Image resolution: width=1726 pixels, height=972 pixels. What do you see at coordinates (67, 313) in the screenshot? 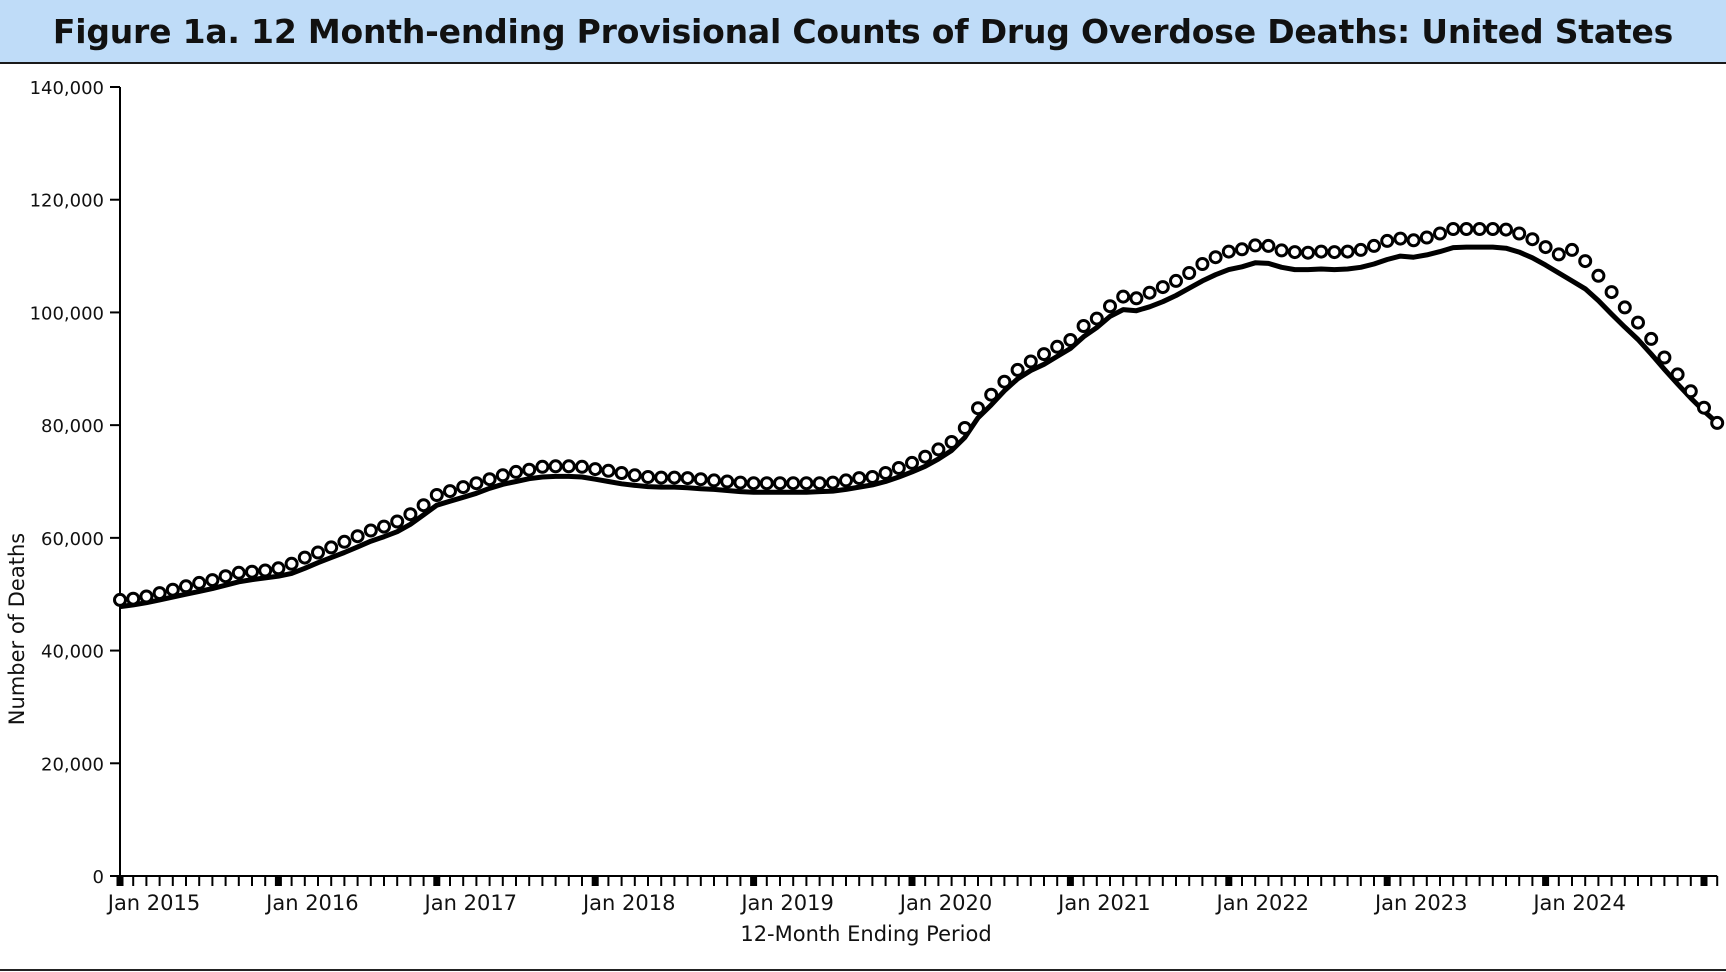
I see `y-tick-label: 100,000` at bounding box center [67, 313].